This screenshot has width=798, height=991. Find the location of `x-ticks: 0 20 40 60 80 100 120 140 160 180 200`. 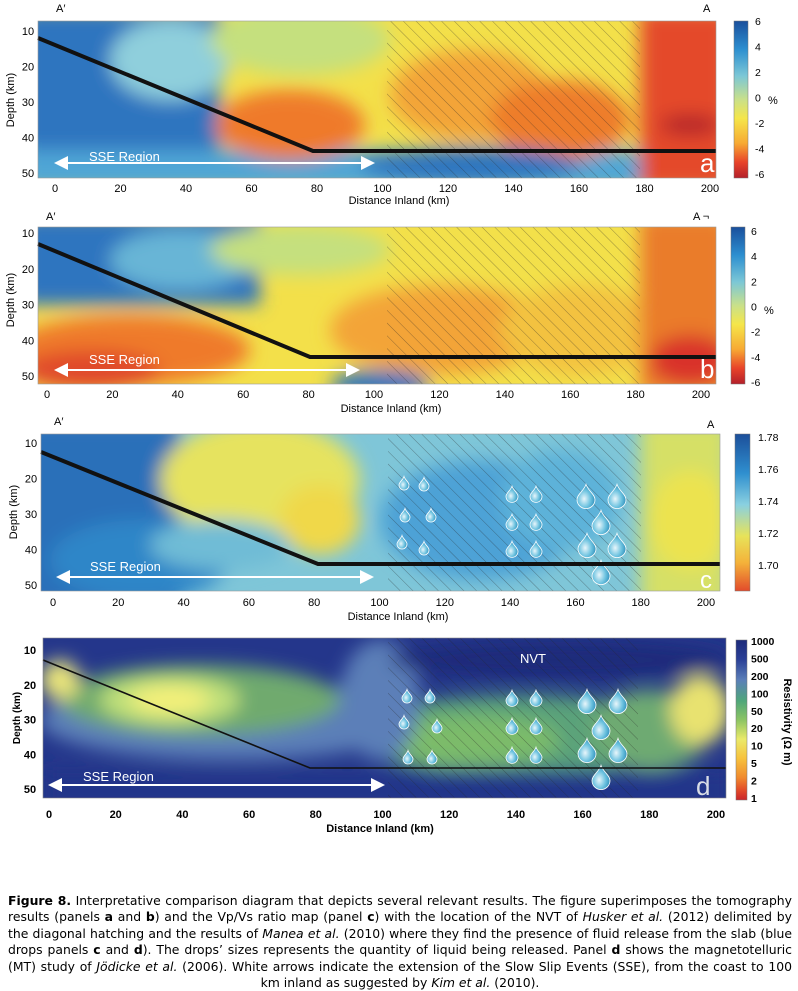

x-ticks: 0 20 40 60 80 100 120 140 160 180 200 is located at coordinates (377, 395).